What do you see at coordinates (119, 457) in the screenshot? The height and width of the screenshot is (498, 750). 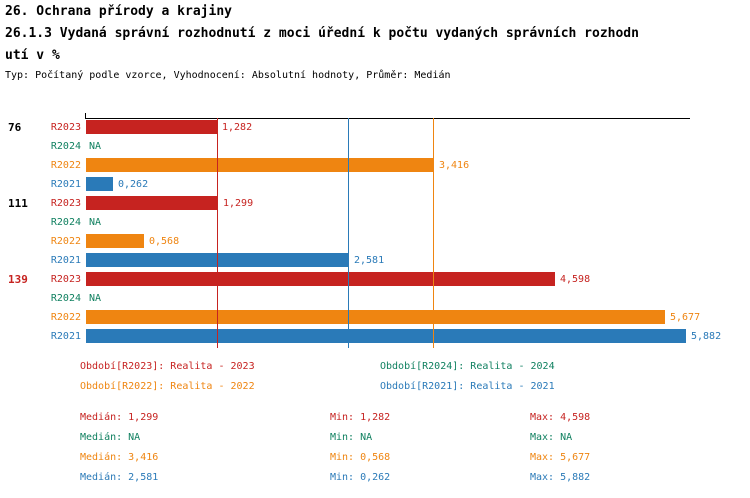 I see `stat-median-r2022: Medián: 3,416` at bounding box center [119, 457].